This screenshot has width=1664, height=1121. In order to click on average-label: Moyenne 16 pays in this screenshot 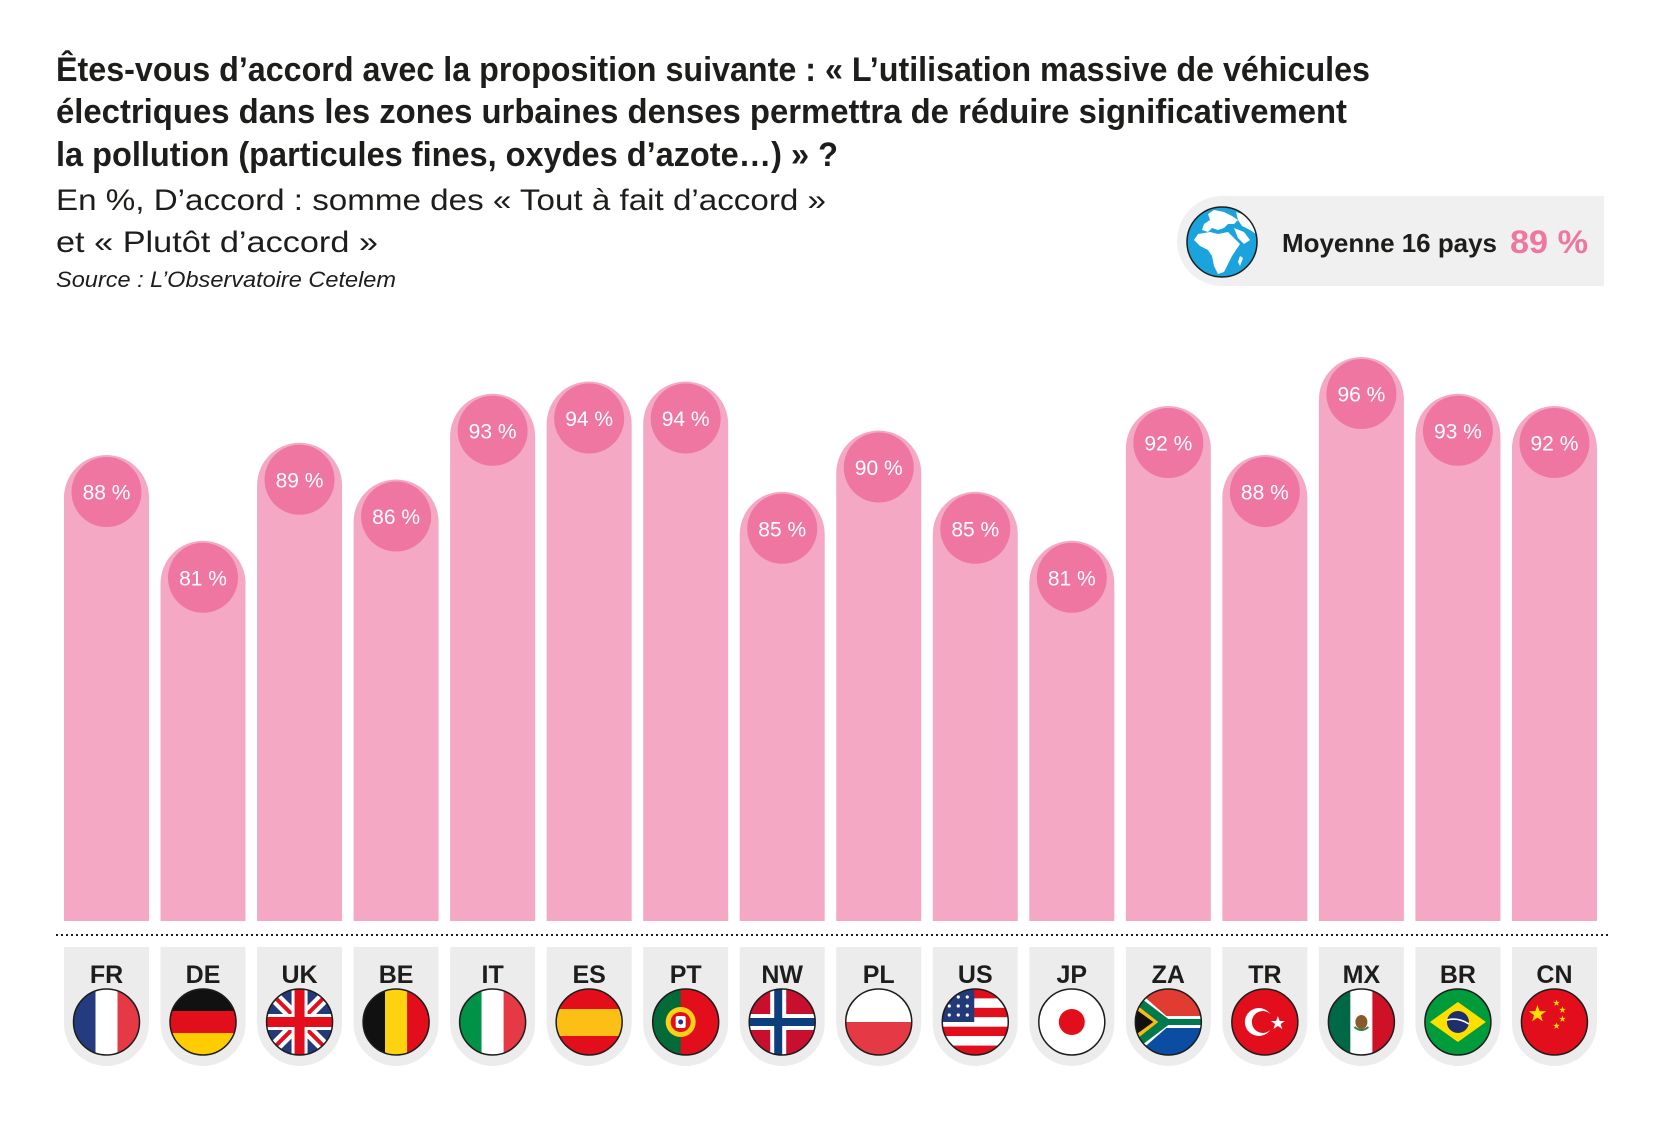, I will do `click(1389, 243)`.